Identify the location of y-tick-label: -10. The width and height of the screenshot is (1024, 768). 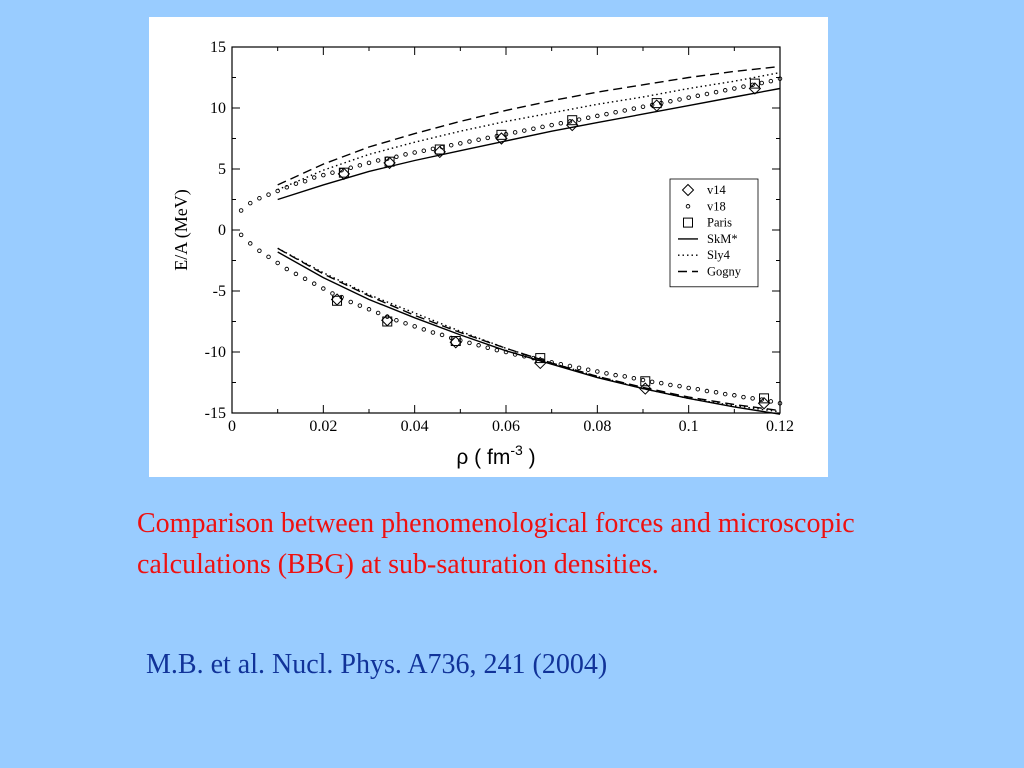
(215, 352).